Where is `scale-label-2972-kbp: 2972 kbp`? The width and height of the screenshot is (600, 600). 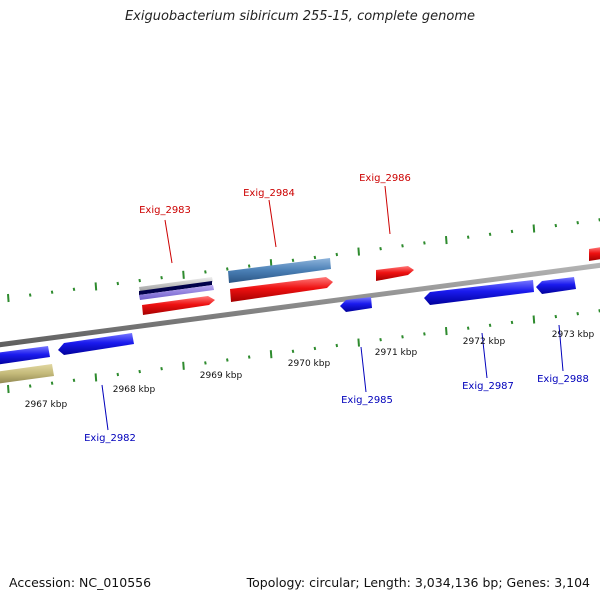 scale-label-2972-kbp: 2972 kbp is located at coordinates (484, 342).